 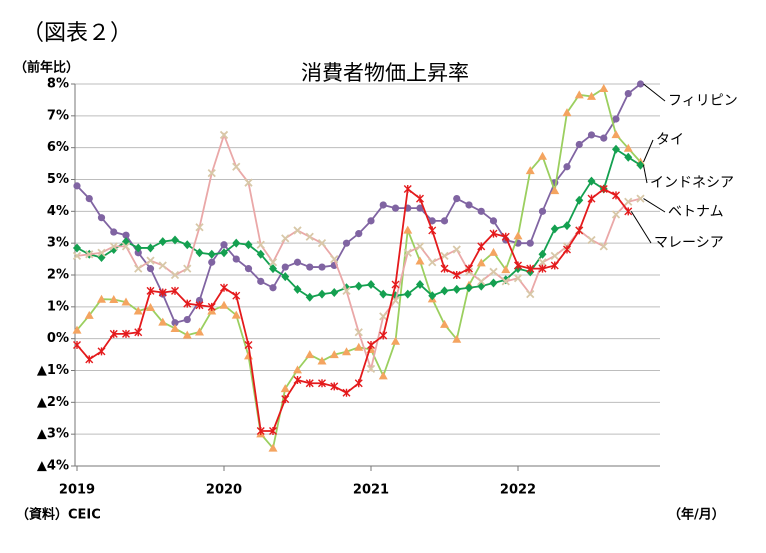 I want to click on y-tick-label: ▲4%, so click(x=53, y=466).